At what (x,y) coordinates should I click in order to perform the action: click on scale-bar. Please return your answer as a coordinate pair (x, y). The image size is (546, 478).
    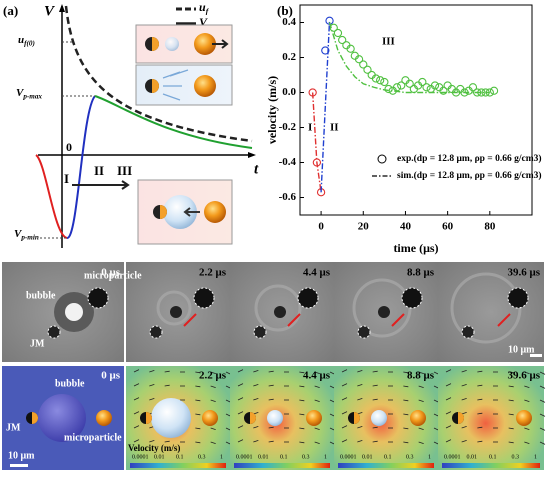
    Looking at the image, I should click on (536, 355).